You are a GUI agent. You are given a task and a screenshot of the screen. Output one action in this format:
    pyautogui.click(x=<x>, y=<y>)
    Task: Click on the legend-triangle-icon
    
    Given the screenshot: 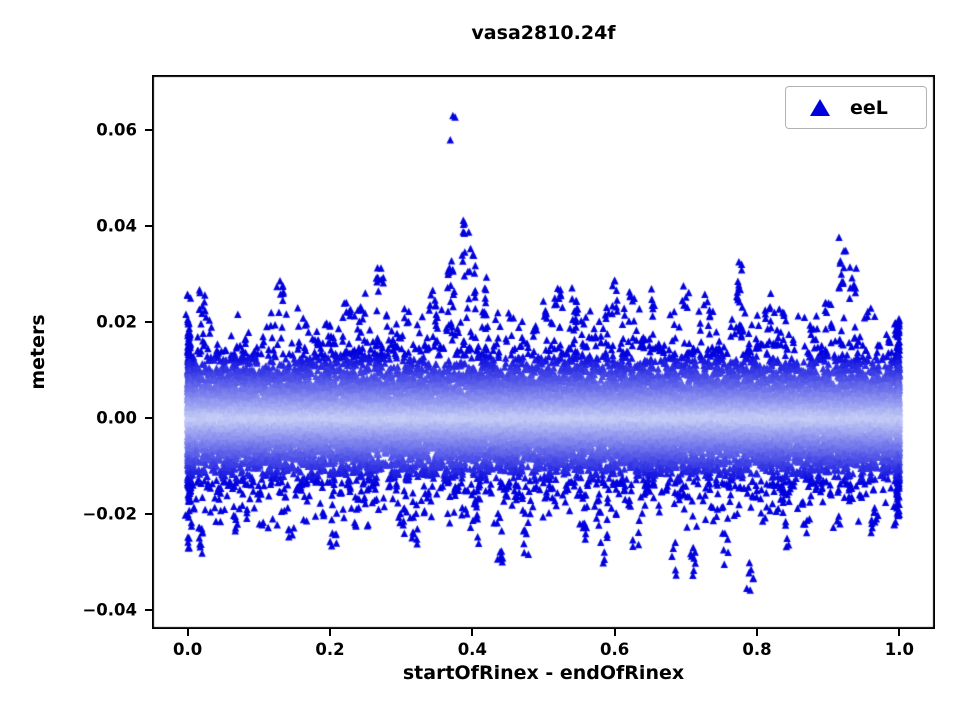 What is the action you would take?
    pyautogui.click(x=820, y=107)
    